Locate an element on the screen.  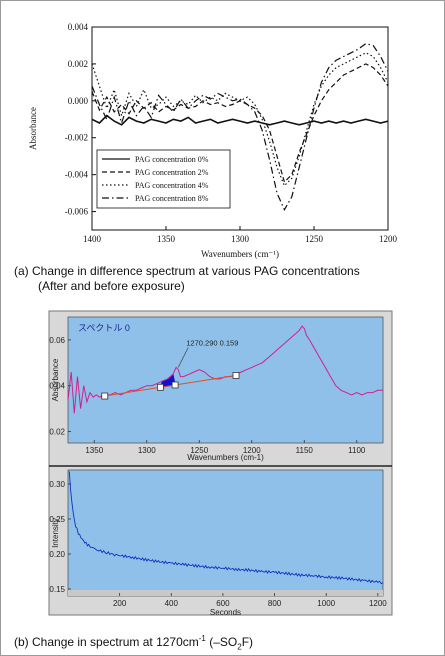
chart-a-y-tick-label: -0.002 is located at coordinates (76, 138).